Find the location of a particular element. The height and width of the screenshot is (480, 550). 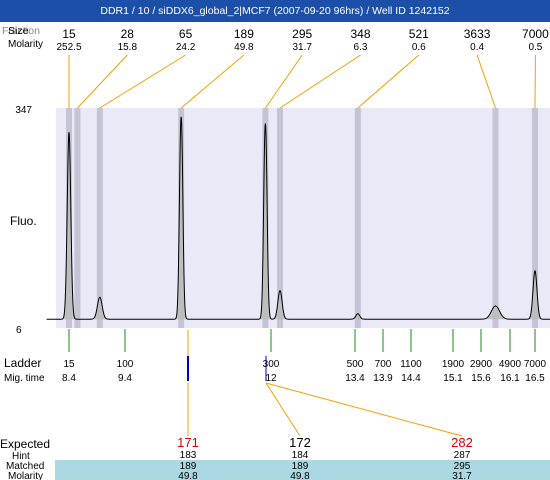

ladder-mig-time-value: 9.4 is located at coordinates (125, 378).